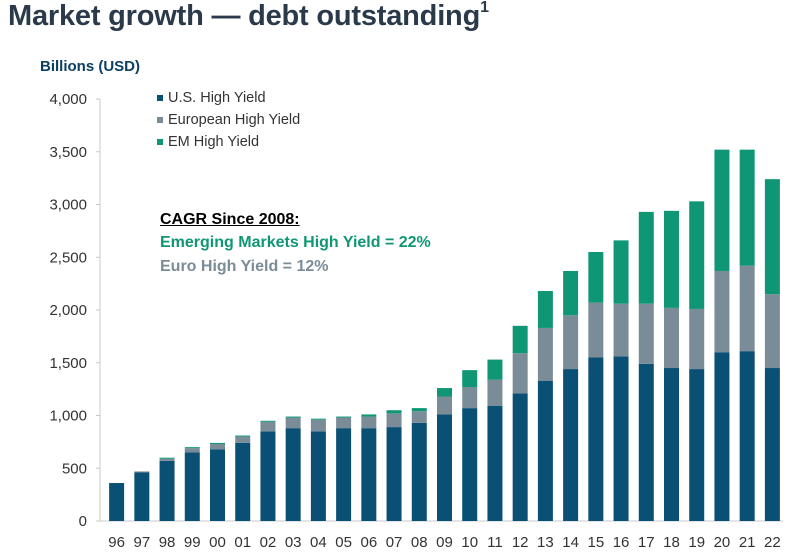 This screenshot has width=791, height=553. I want to click on x-tick-label: 15, so click(595, 542).